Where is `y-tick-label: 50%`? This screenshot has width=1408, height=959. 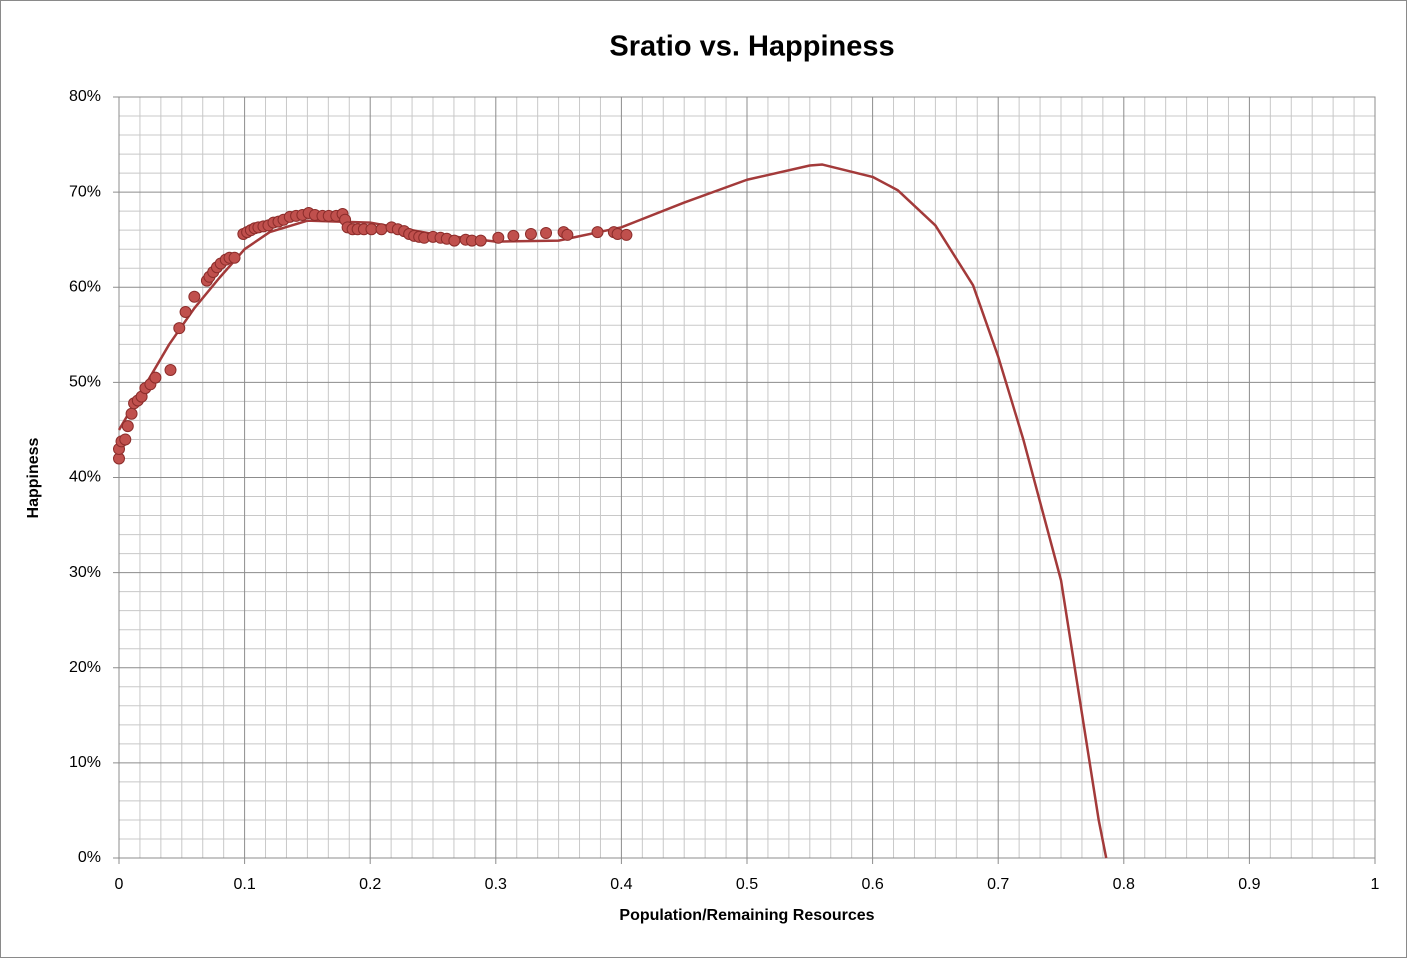
y-tick-label: 50% is located at coordinates (85, 382).